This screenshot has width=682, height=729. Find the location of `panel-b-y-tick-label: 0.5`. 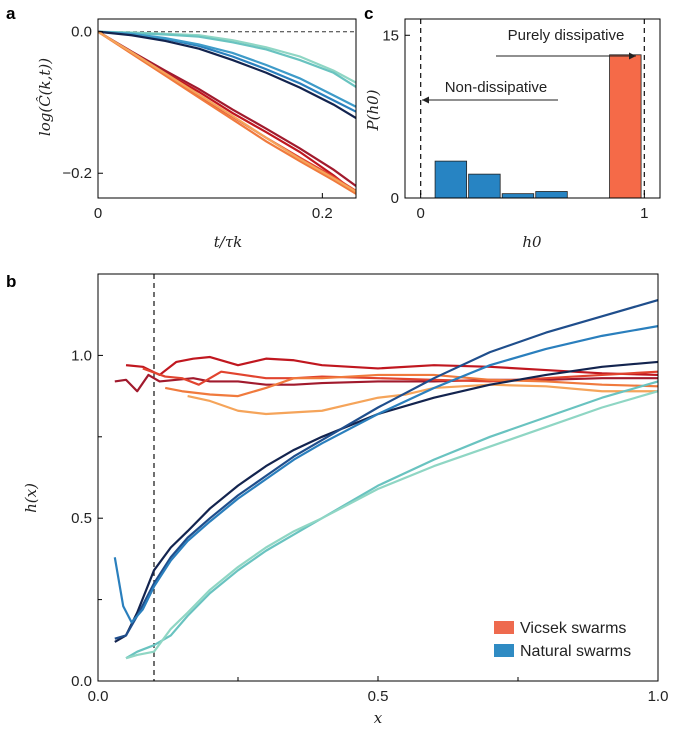

panel-b-y-tick-label: 0.5 is located at coordinates (81, 518).